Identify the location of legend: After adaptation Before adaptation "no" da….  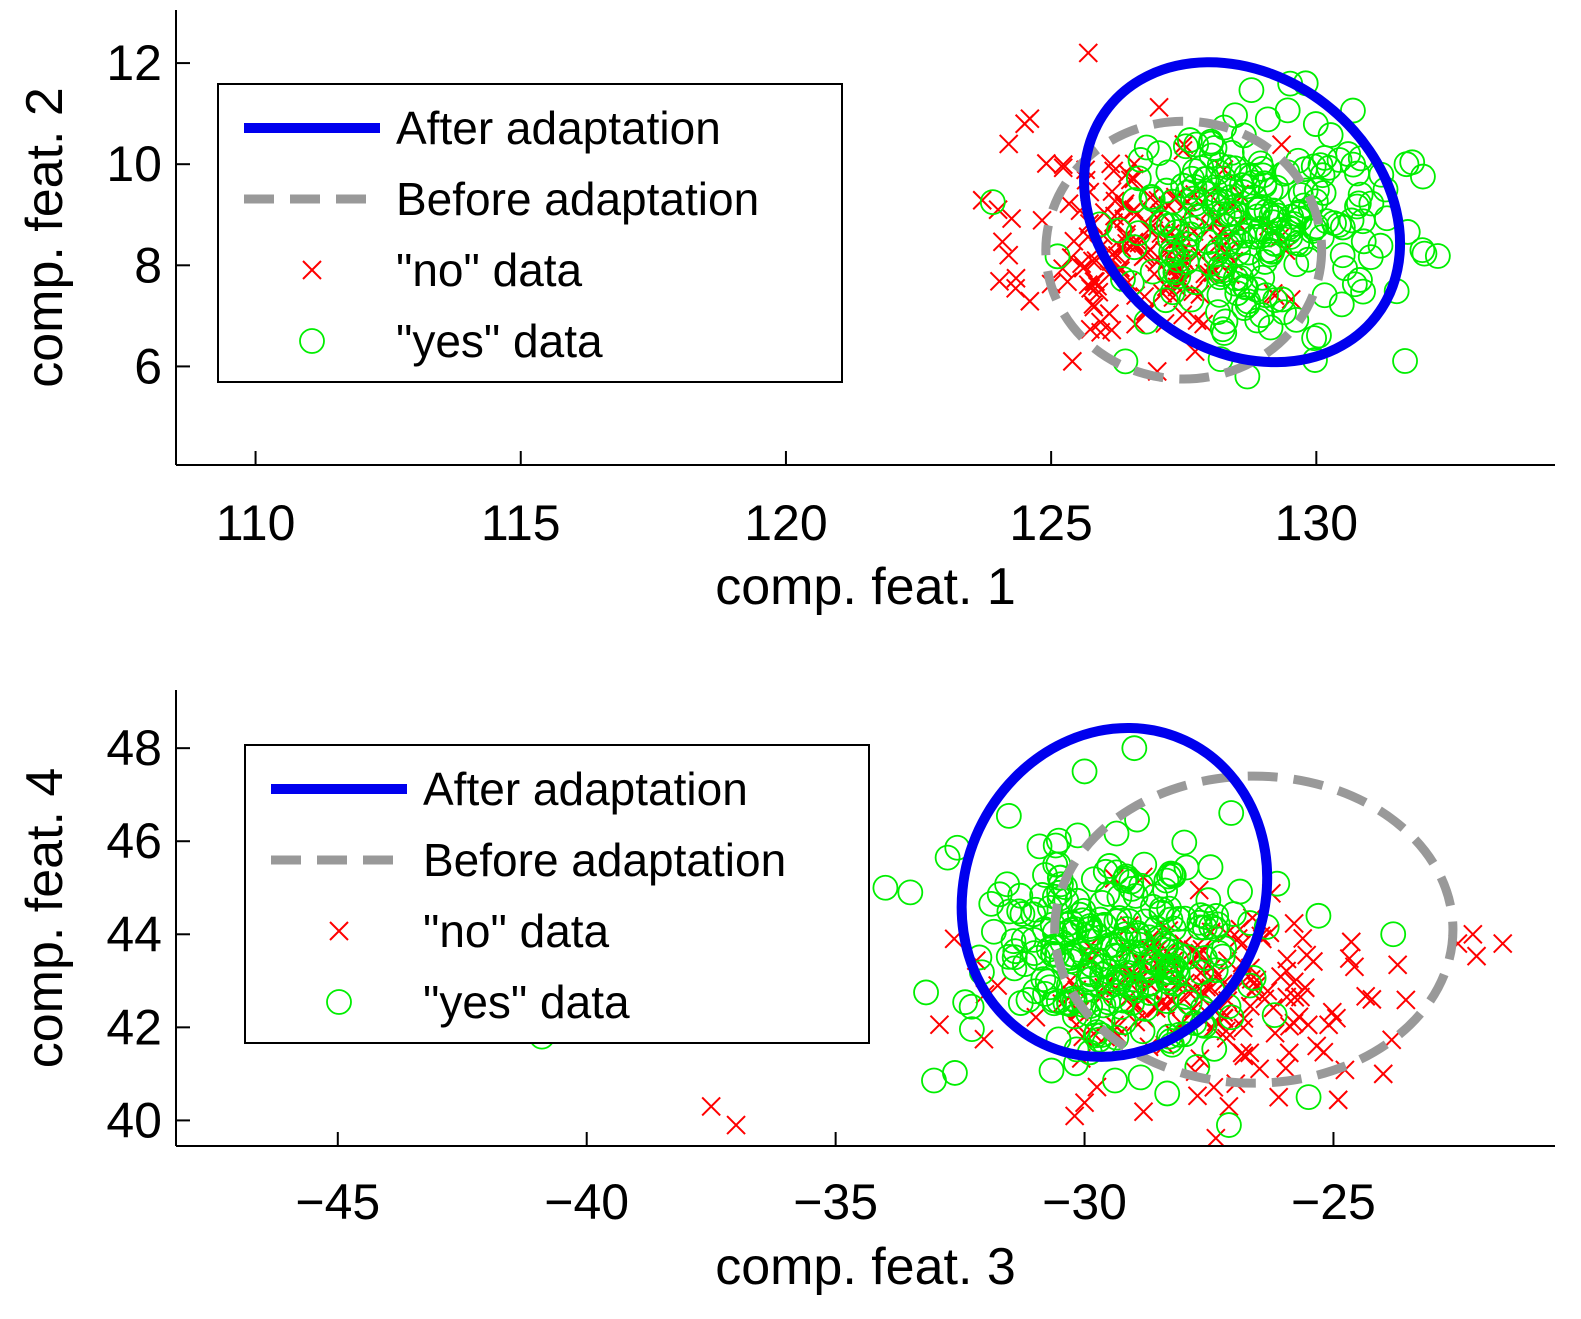
(530, 233).